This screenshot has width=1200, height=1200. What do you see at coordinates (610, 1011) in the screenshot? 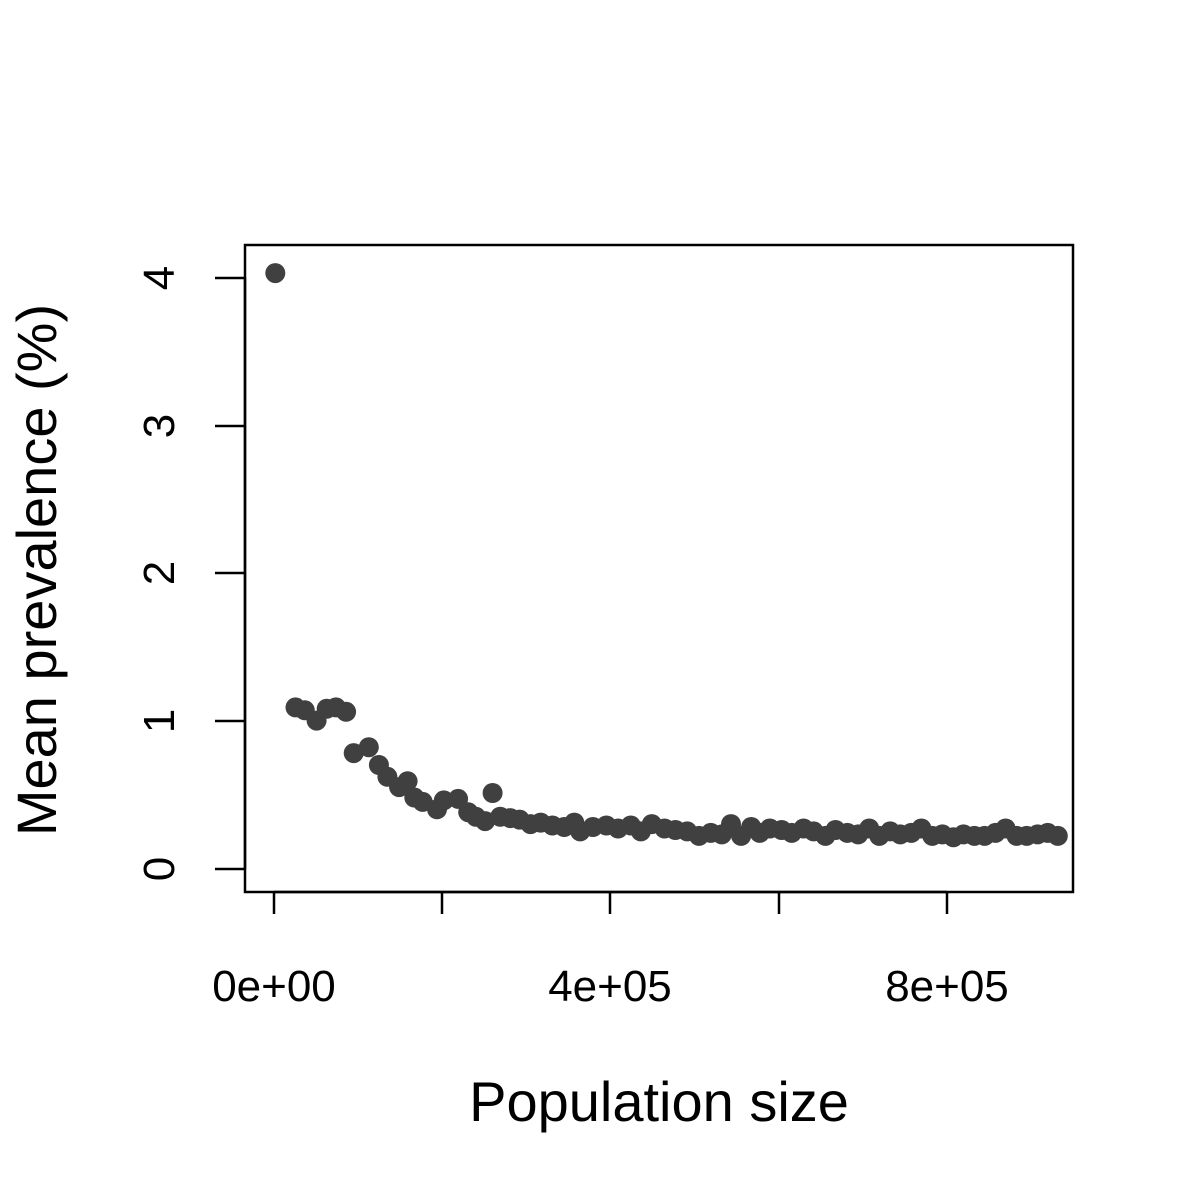
I see `x-axis: 0e+00 4e+05 8e+05 Population size` at bounding box center [610, 1011].